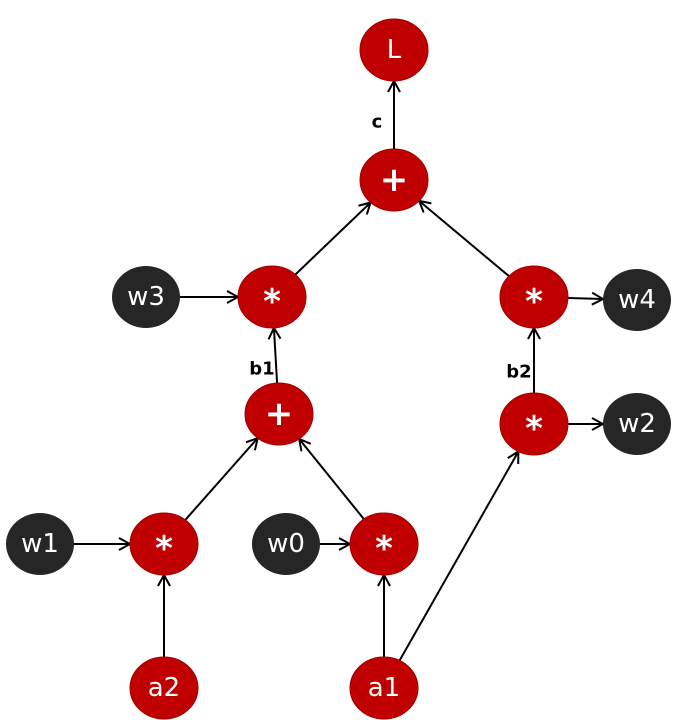 This screenshot has width=699, height=720. I want to click on node-mul-left: *, so click(272, 297).